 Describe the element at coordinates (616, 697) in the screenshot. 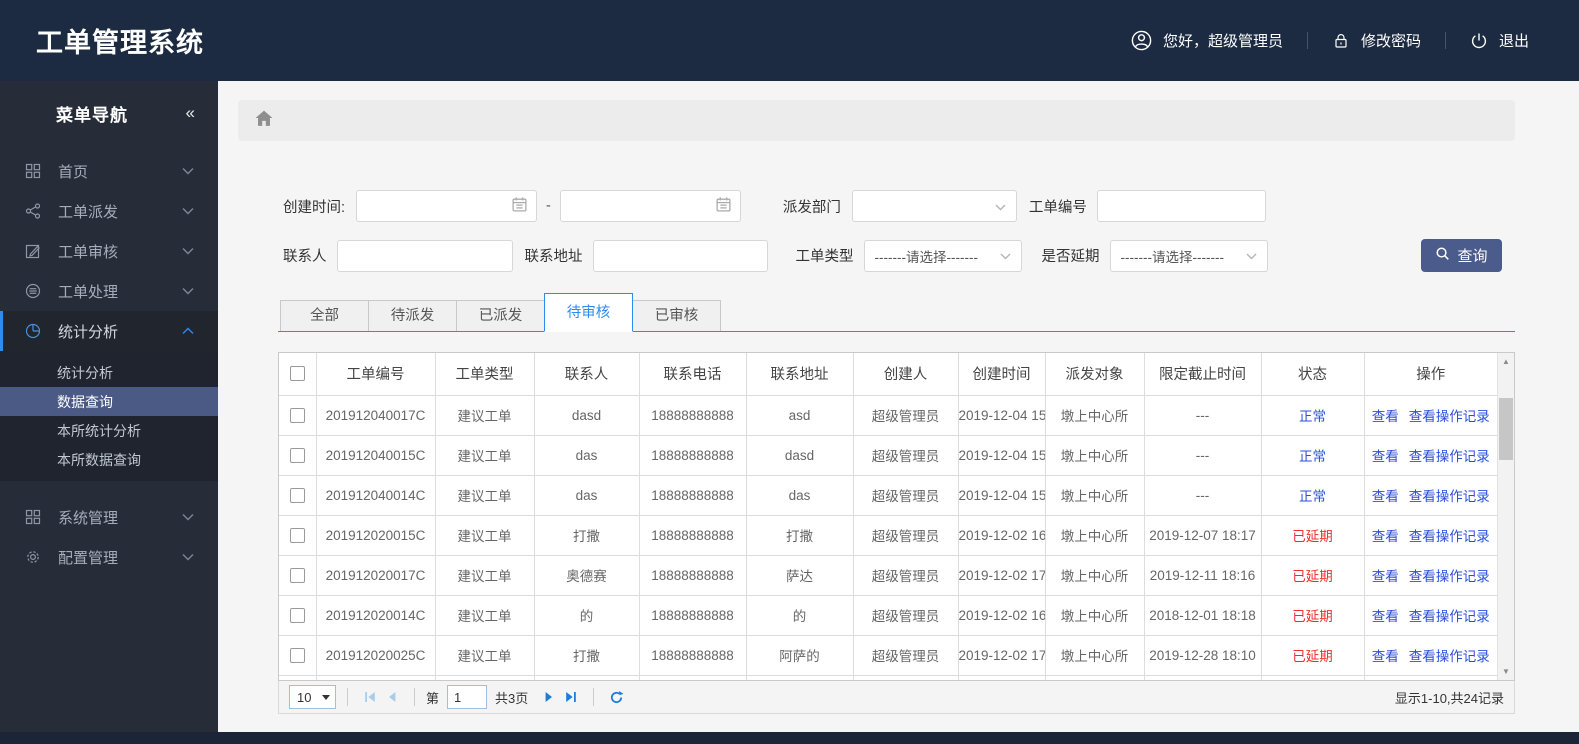

I see `refresh-icon` at that location.